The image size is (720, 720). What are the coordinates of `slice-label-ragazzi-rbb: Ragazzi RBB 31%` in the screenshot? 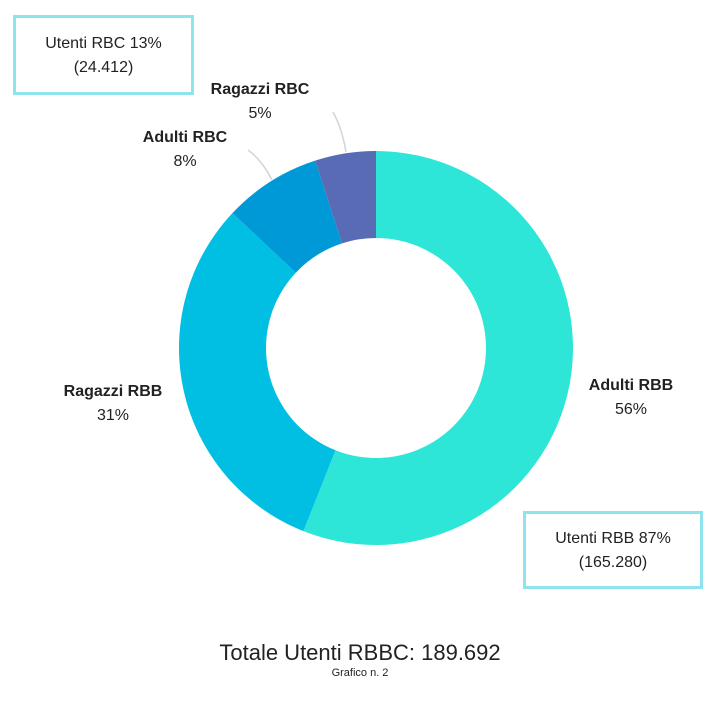 It's located at (113, 404).